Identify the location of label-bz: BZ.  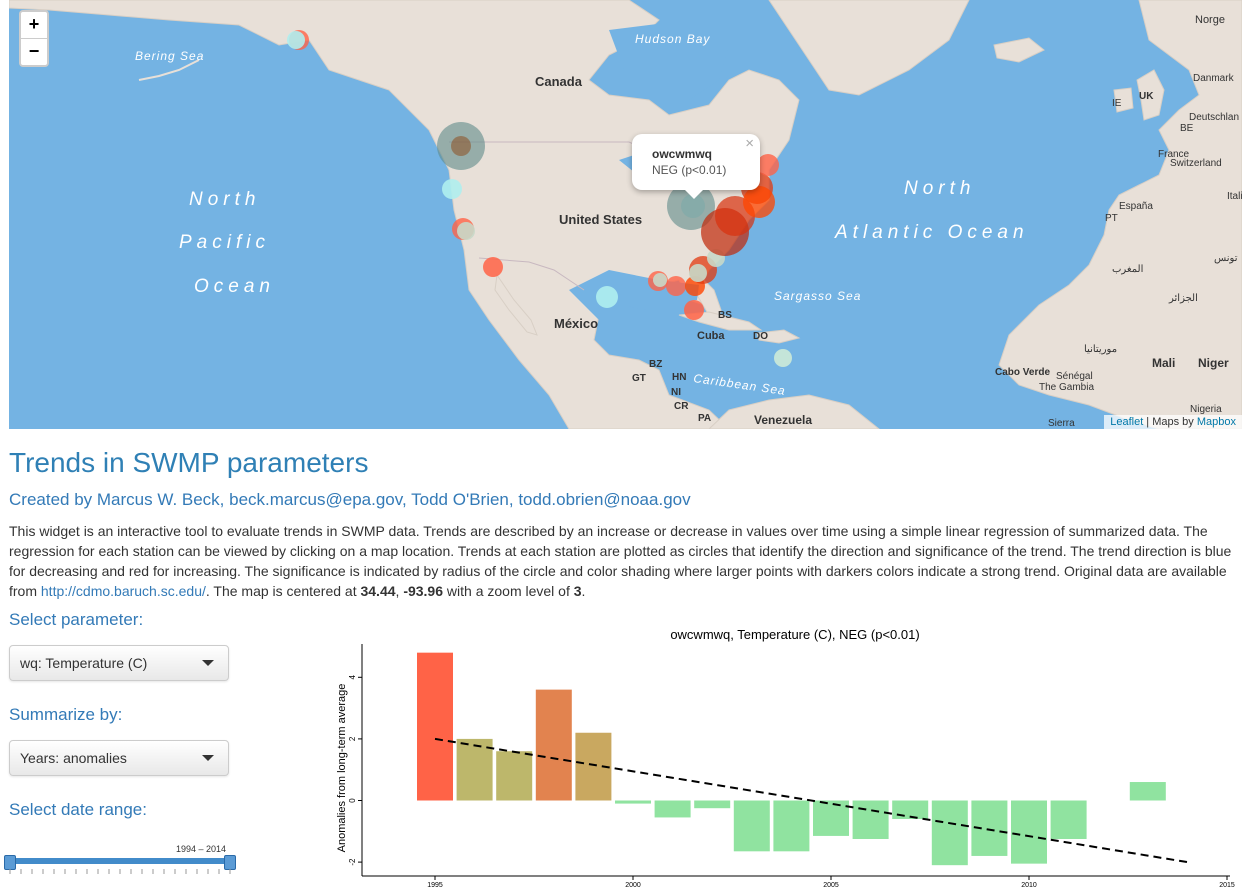
(655, 364).